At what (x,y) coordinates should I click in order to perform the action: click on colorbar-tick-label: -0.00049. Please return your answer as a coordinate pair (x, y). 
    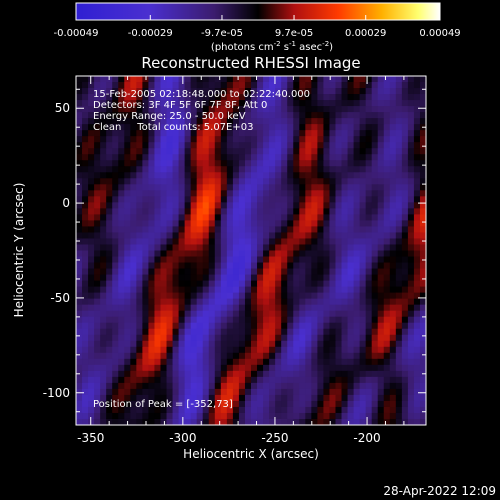
    Looking at the image, I should click on (76, 33).